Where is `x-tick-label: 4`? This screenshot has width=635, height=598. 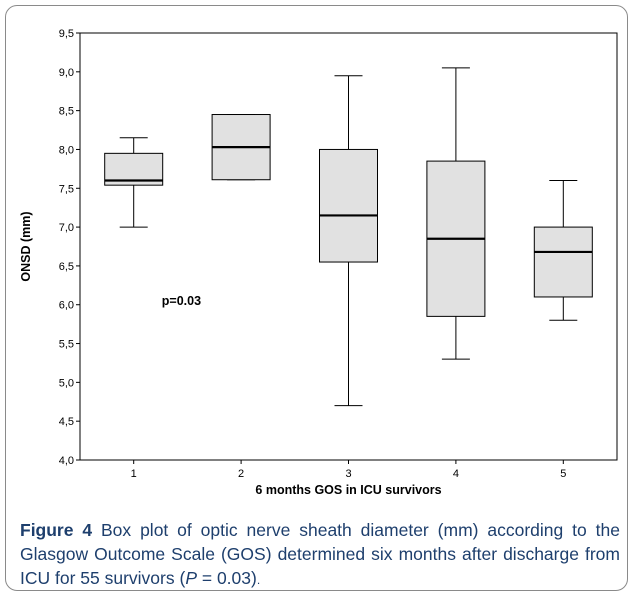
x-tick-label: 4 is located at coordinates (456, 474).